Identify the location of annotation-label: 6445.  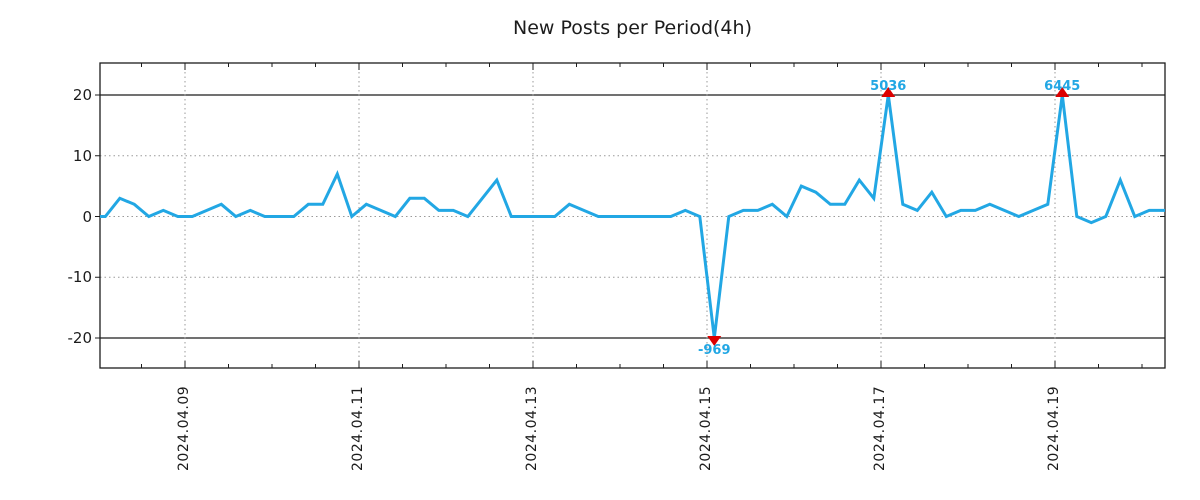
(1062, 86).